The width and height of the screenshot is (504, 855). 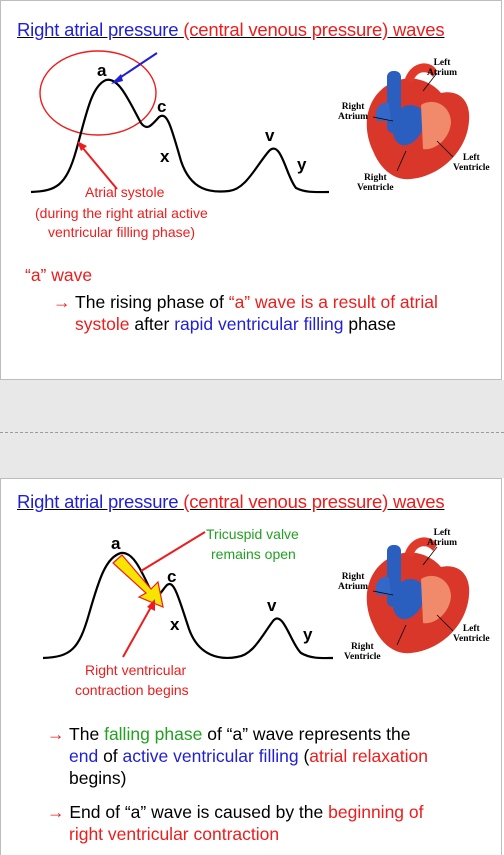 What do you see at coordinates (252, 429) in the screenshot?
I see `slide-gap` at bounding box center [252, 429].